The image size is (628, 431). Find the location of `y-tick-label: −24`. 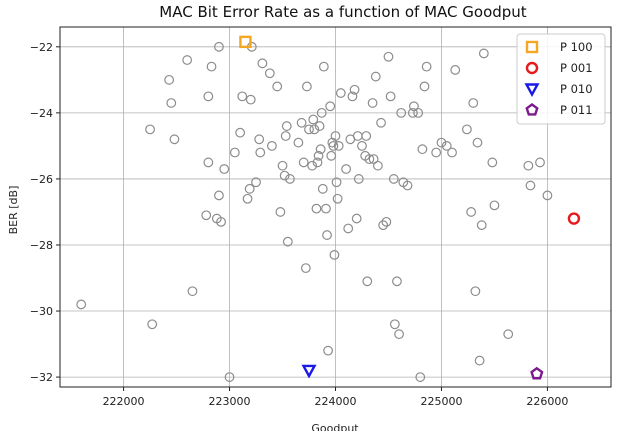

y-tick-label: −24 is located at coordinates (41, 113).